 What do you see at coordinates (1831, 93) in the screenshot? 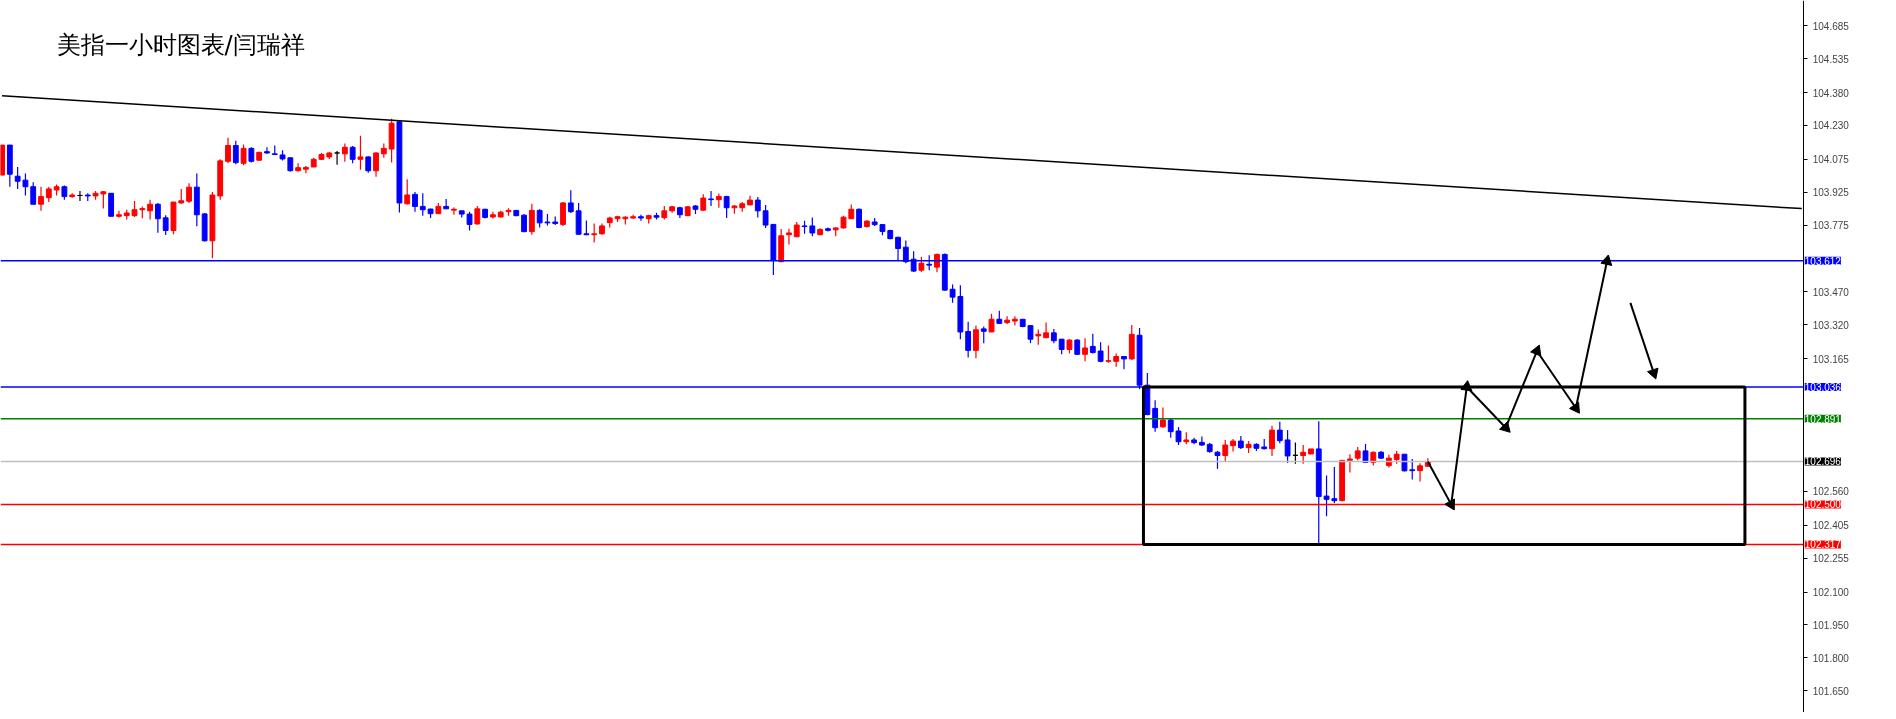
I see `y-tick-label: 104.380` at bounding box center [1831, 93].